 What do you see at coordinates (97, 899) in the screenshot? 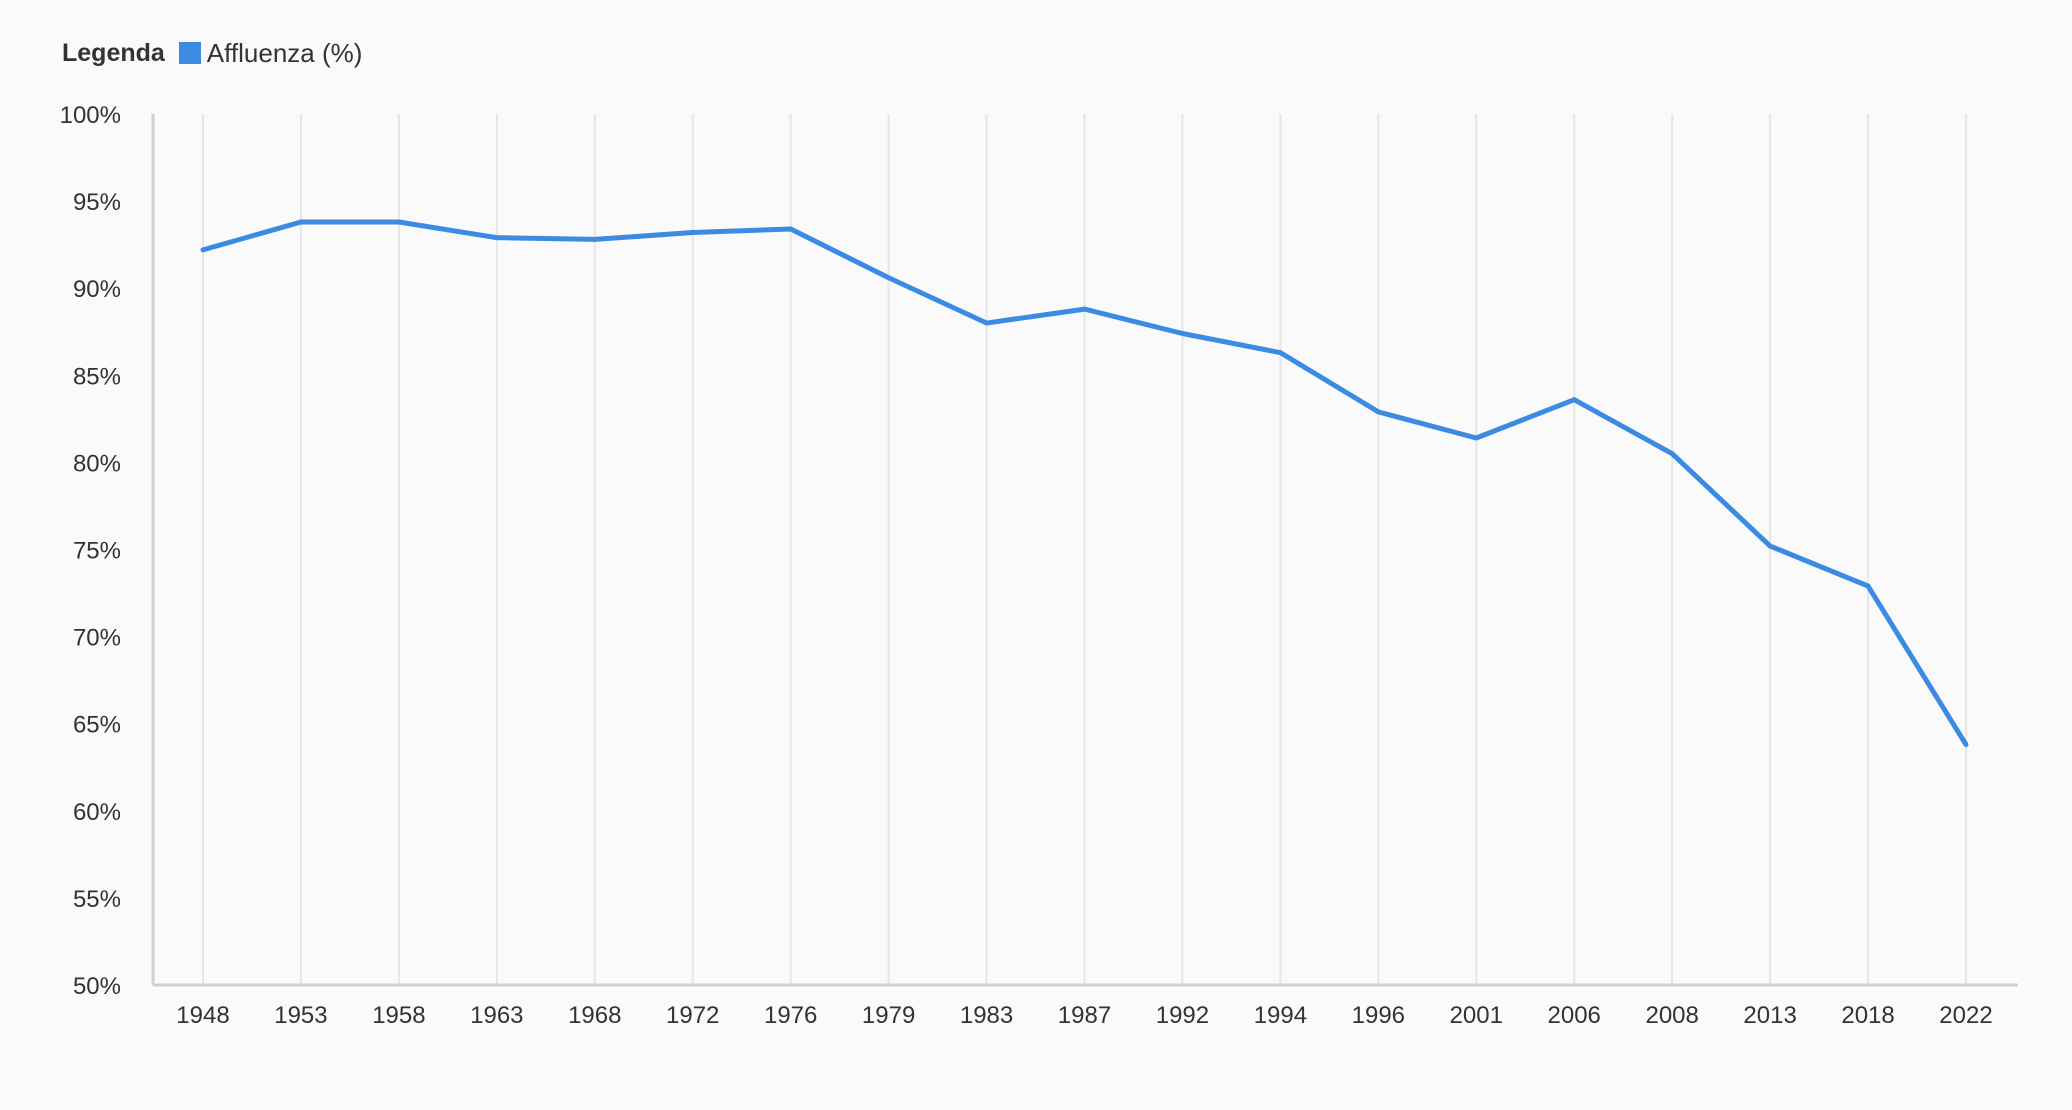
I see `y-tick-label: 55%` at bounding box center [97, 899].